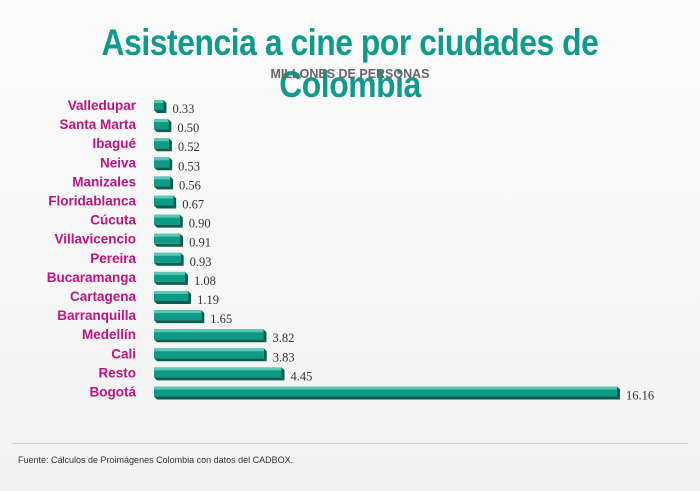 Image resolution: width=700 pixels, height=491 pixels. Describe the element at coordinates (96, 315) in the screenshot. I see `category-label: Barranquilla` at that location.